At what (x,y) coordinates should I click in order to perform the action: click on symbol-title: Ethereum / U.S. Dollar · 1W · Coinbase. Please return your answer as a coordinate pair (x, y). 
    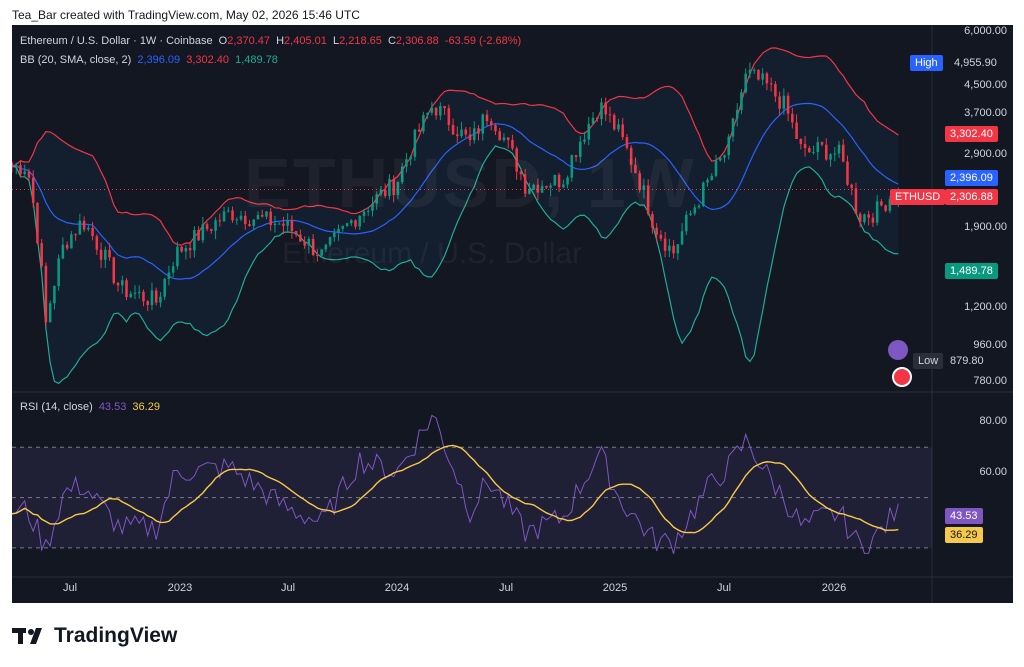
    Looking at the image, I should click on (116, 41).